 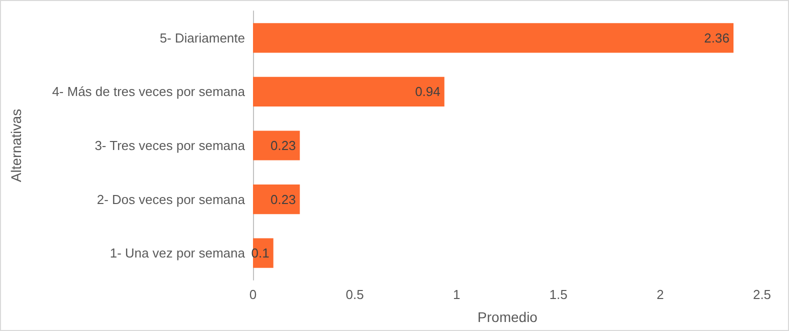 What do you see at coordinates (427, 92) in the screenshot?
I see `data-label: 0.94` at bounding box center [427, 92].